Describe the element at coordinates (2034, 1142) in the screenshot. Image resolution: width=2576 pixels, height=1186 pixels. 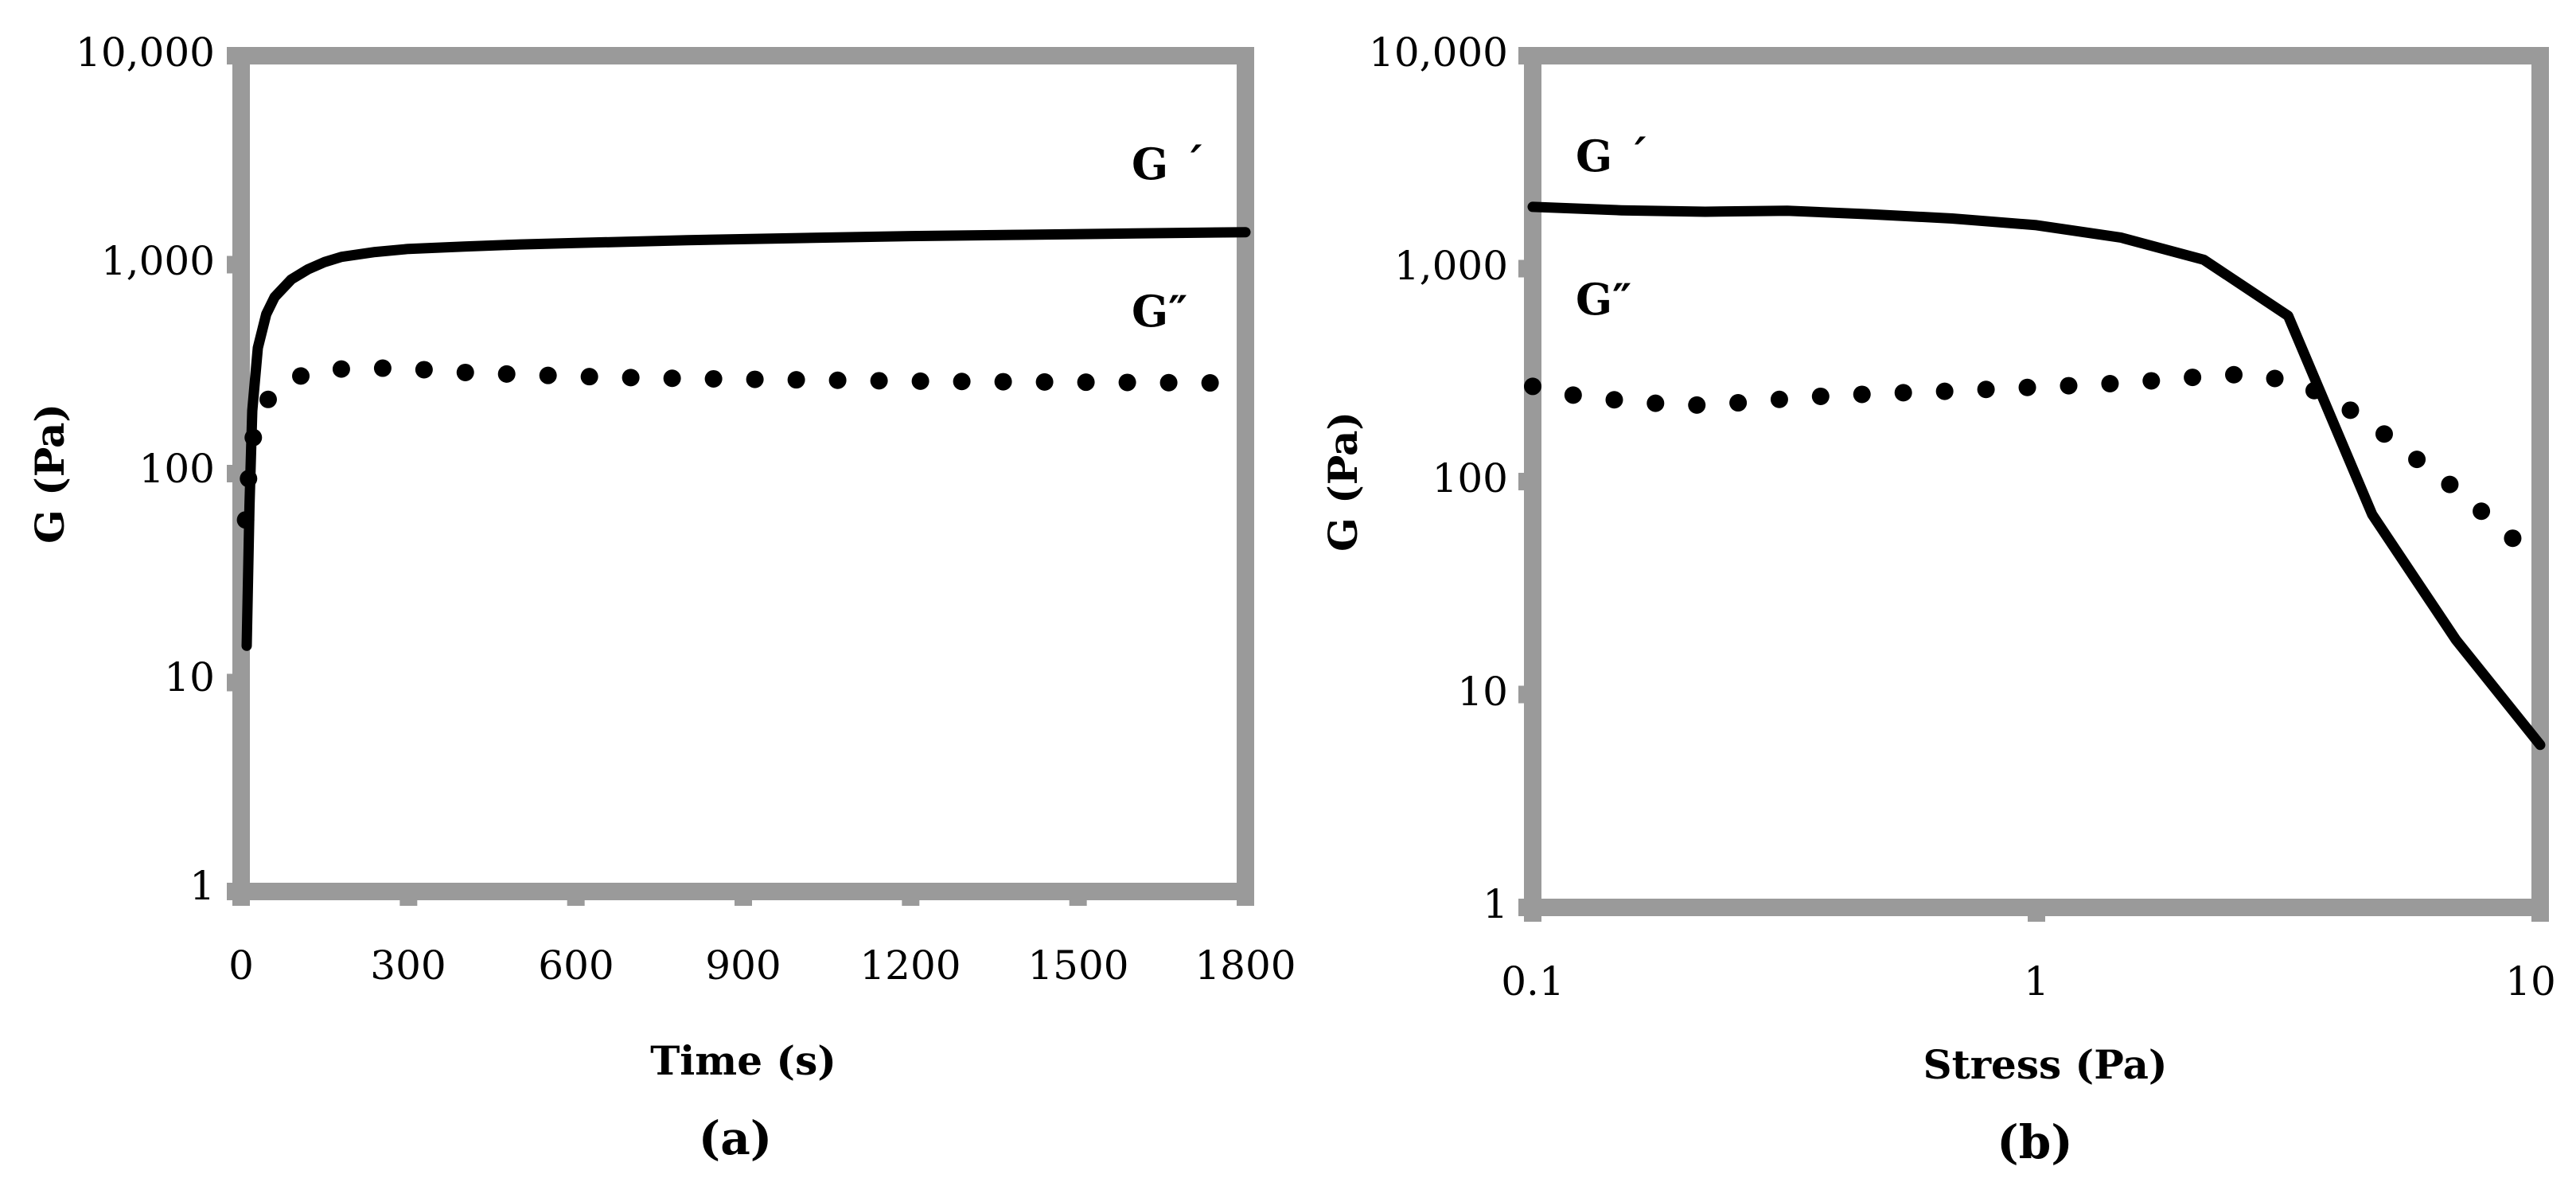
I see `panel-b-label: (b)` at that location.